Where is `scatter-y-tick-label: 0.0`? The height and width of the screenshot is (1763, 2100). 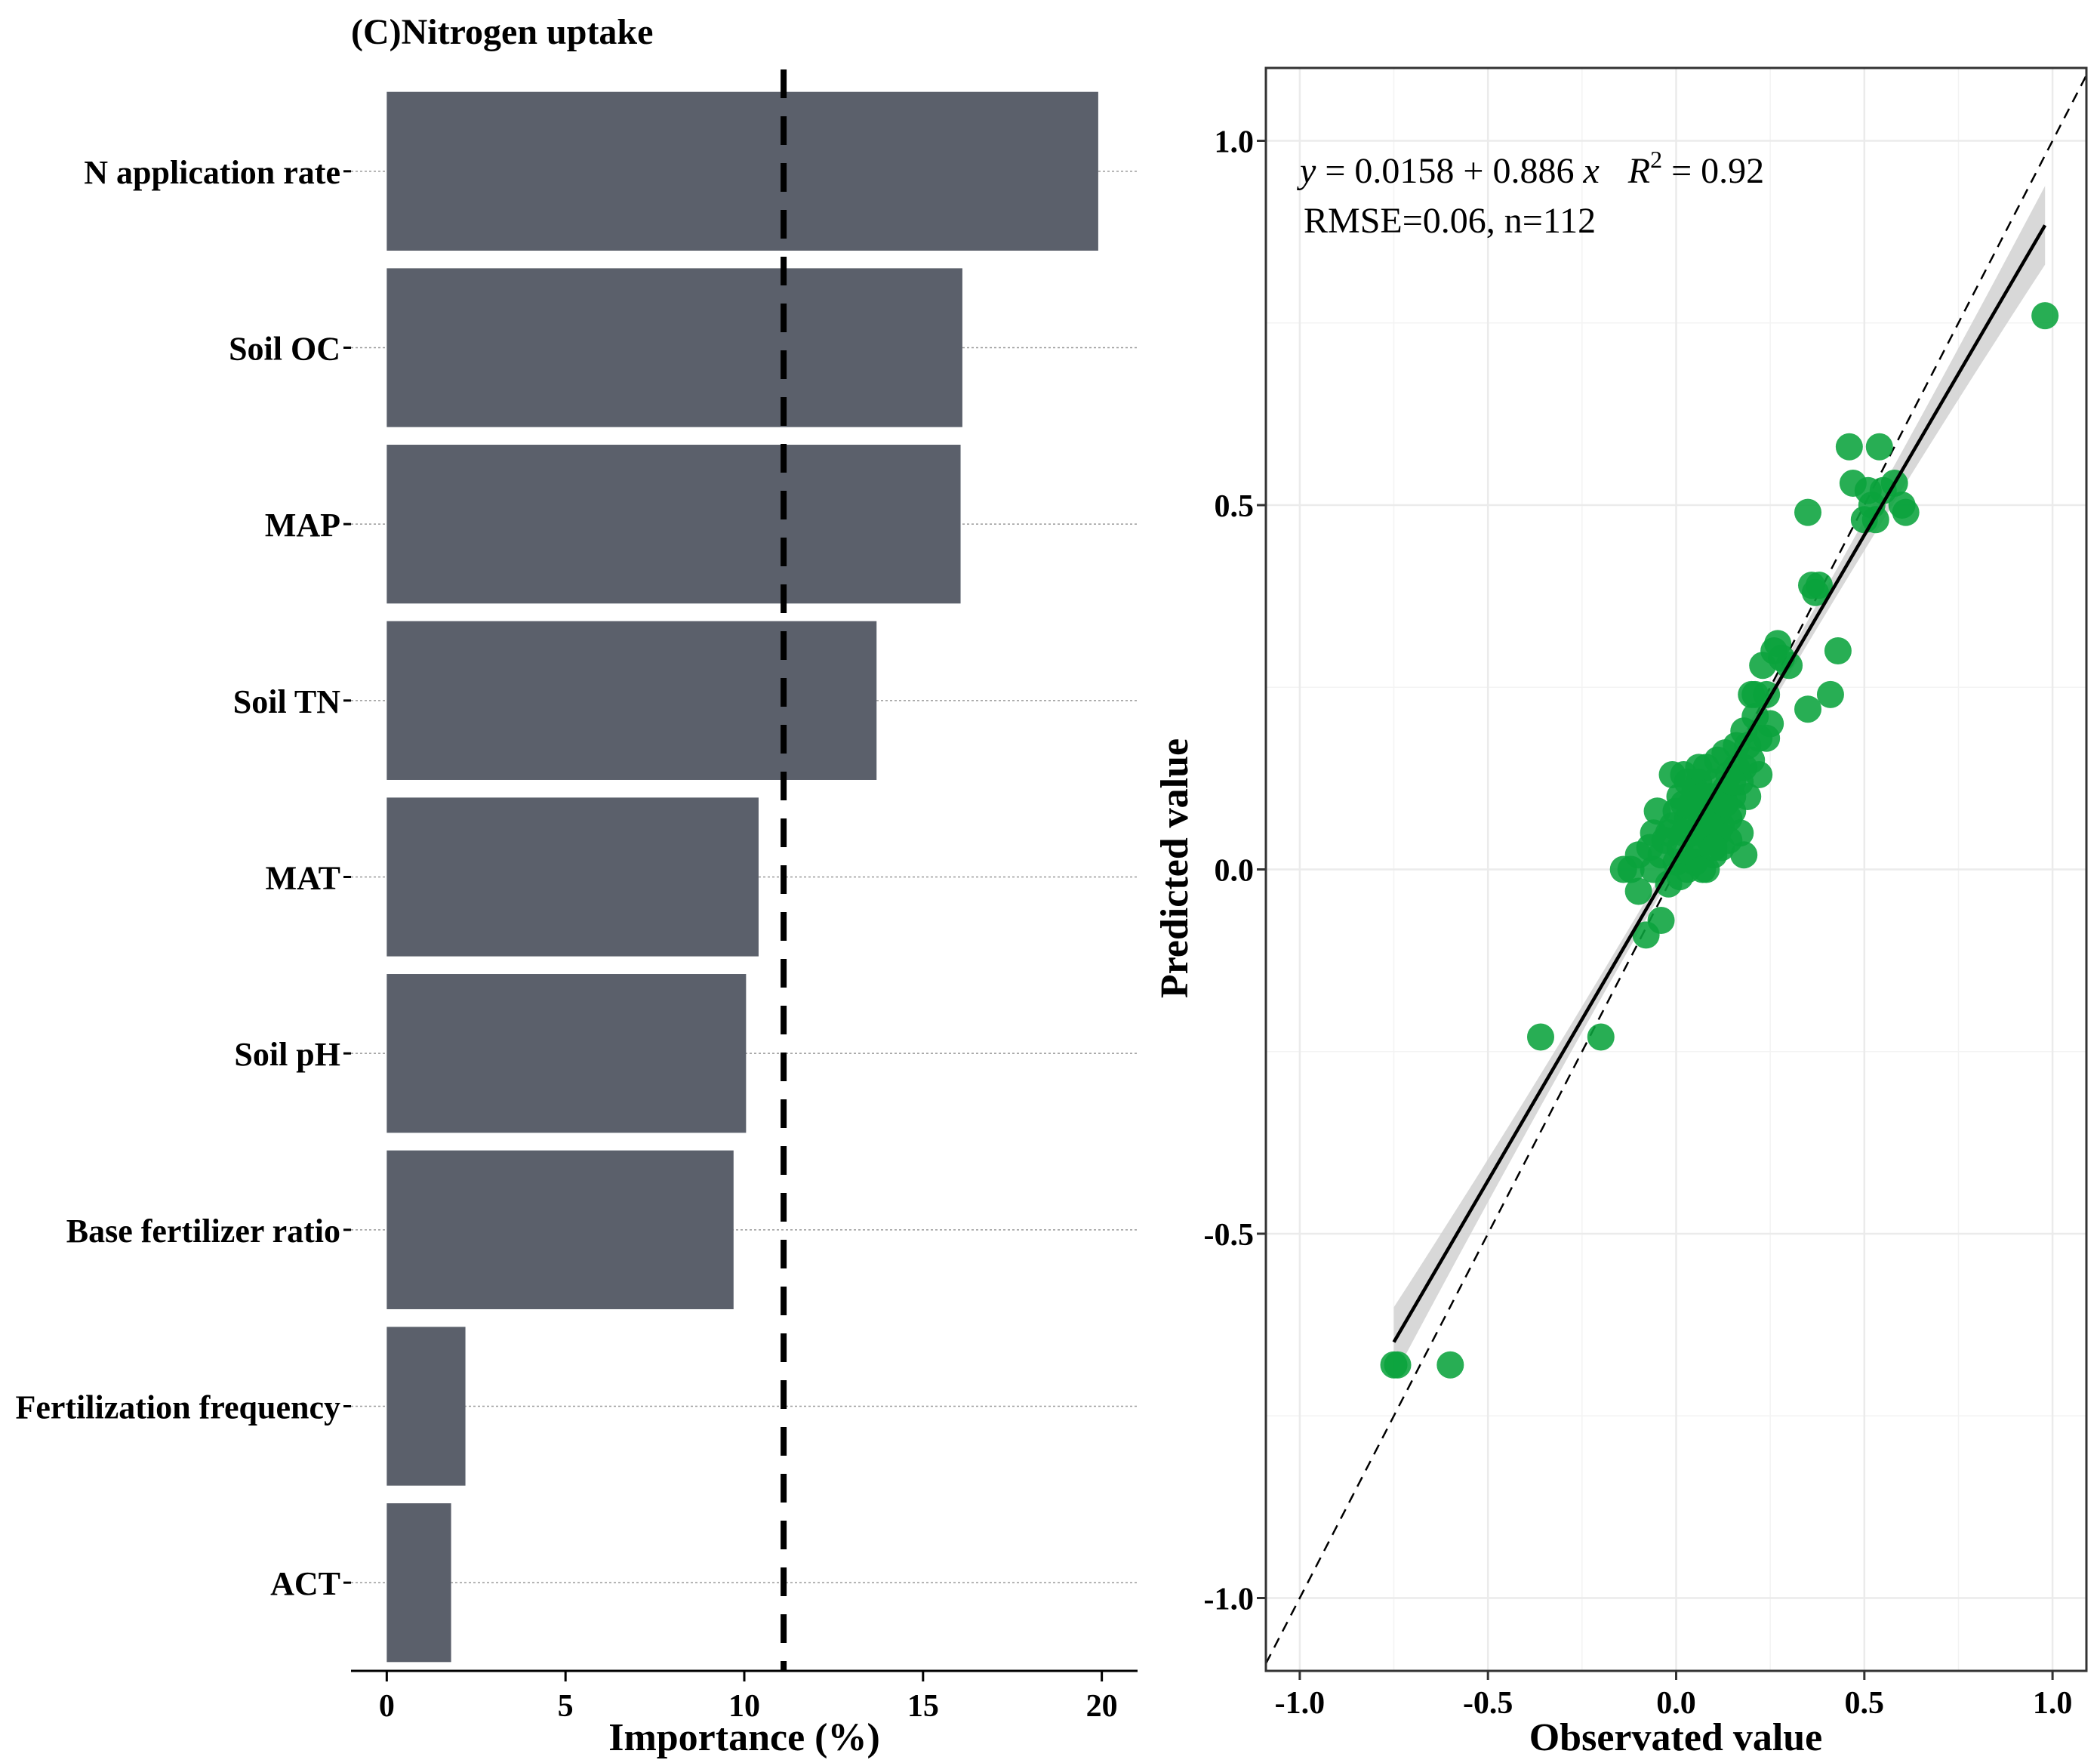
scatter-y-tick-label: 0.0 is located at coordinates (1235, 871).